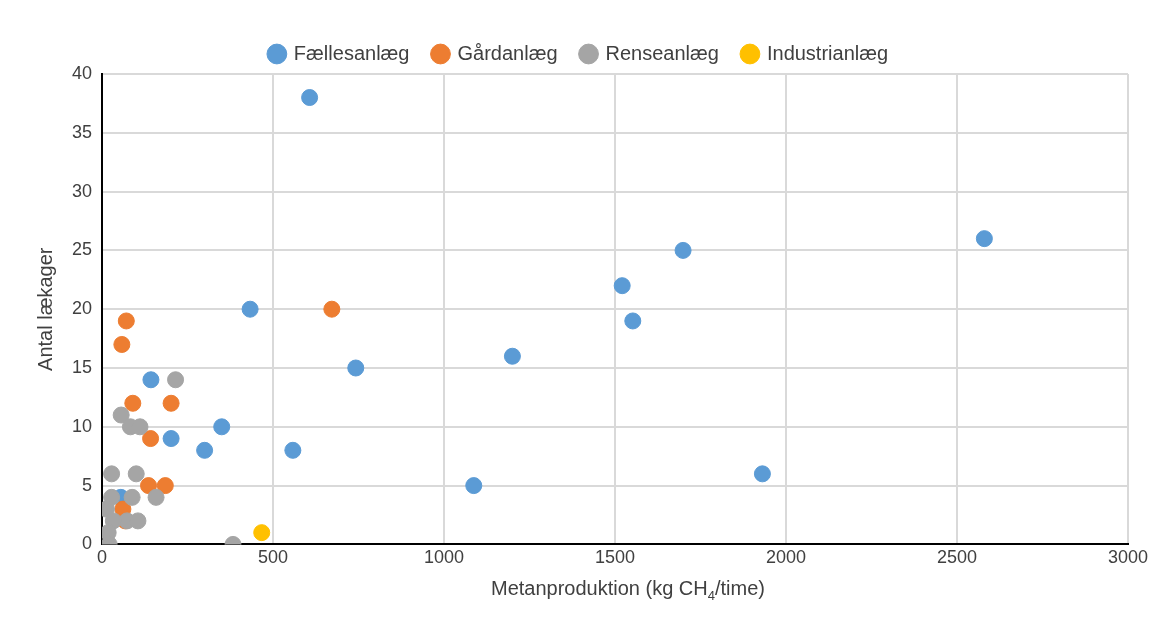  Describe the element at coordinates (786, 557) in the screenshot. I see `x-tick-label: 2000` at that location.